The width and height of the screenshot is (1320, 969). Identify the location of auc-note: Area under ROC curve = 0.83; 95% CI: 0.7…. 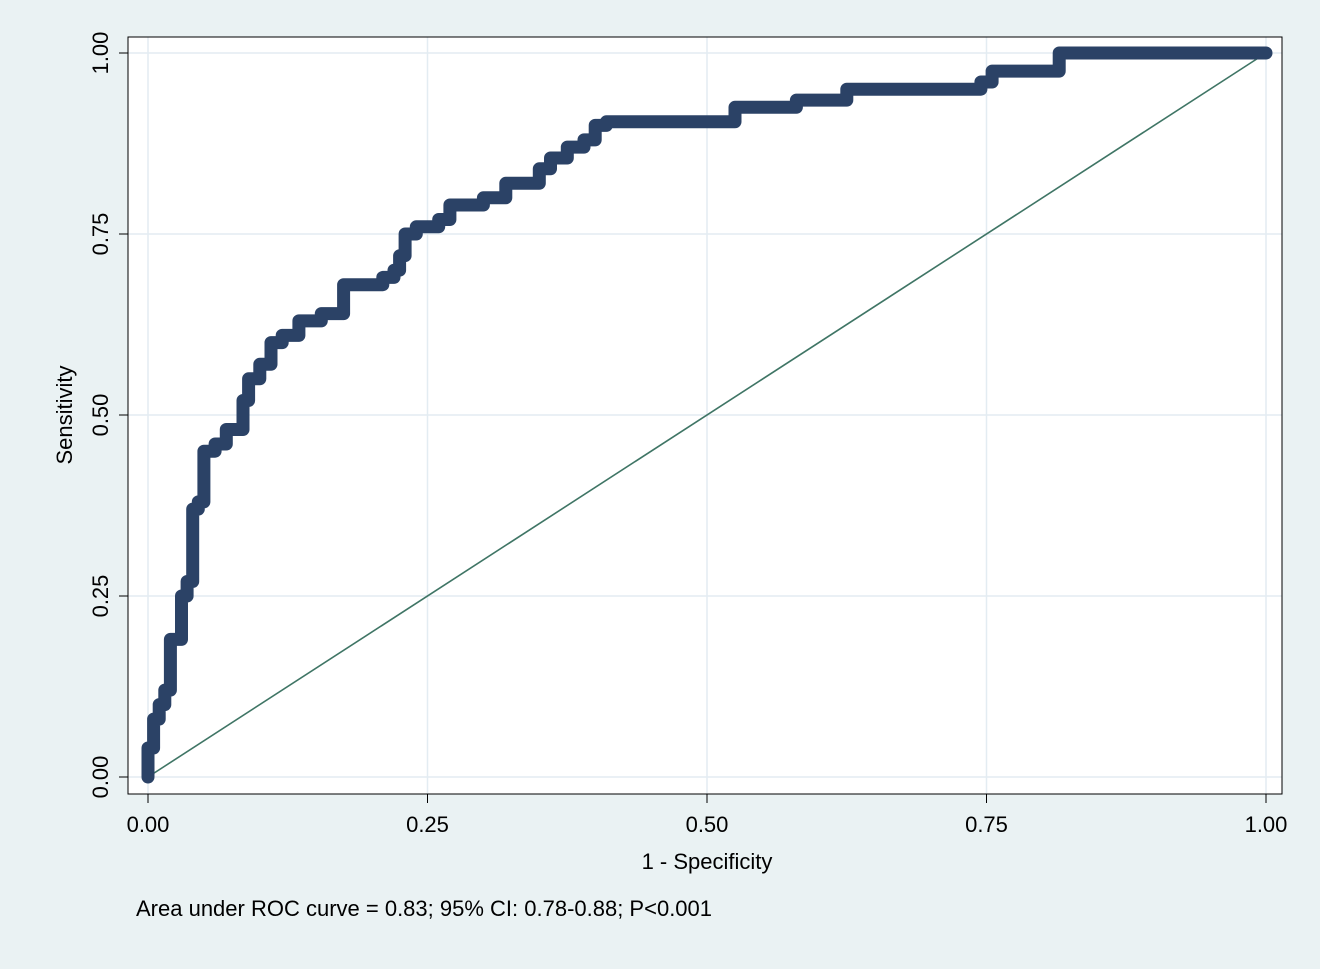
(424, 908).